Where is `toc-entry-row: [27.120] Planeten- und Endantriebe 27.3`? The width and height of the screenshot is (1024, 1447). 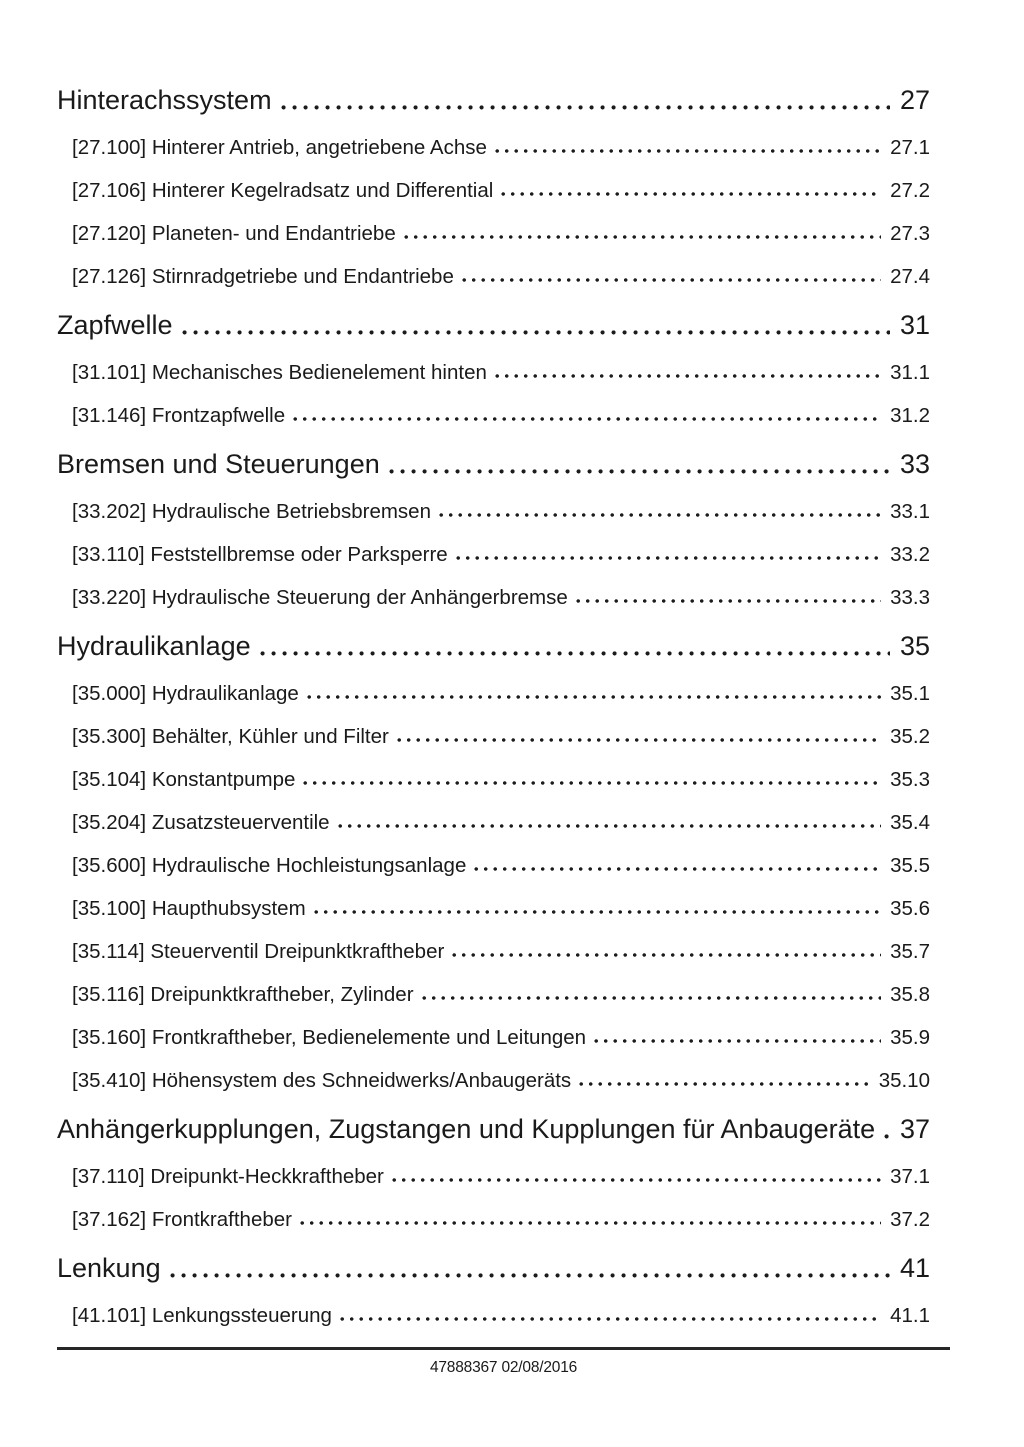 toc-entry-row: [27.120] Planeten- und Endantriebe 27.3 is located at coordinates (493, 233).